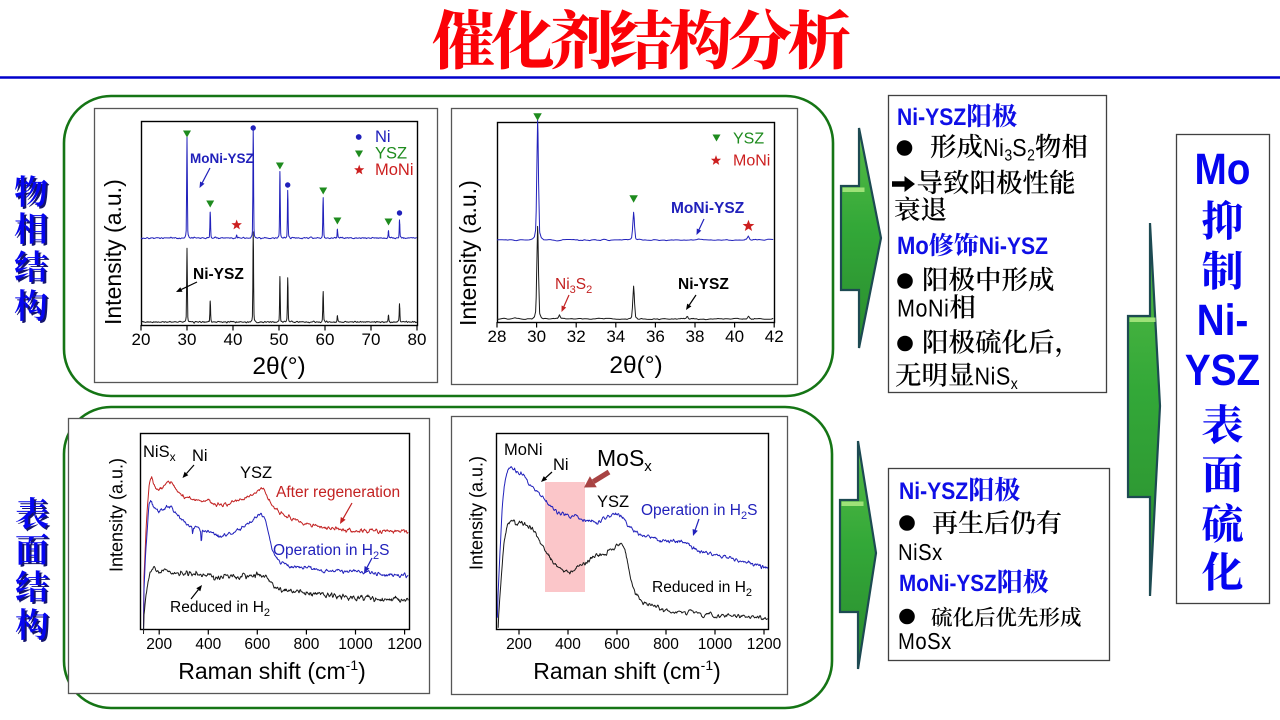  What do you see at coordinates (325, 339) in the screenshot?
I see `svg-text: 60` at bounding box center [325, 339].